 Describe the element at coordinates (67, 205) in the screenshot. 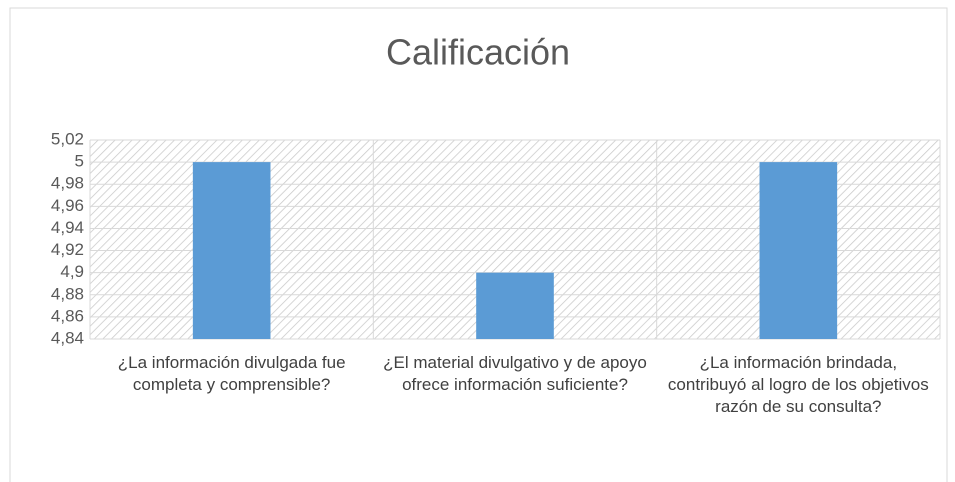

I see `y-tick-label: 4,96` at that location.